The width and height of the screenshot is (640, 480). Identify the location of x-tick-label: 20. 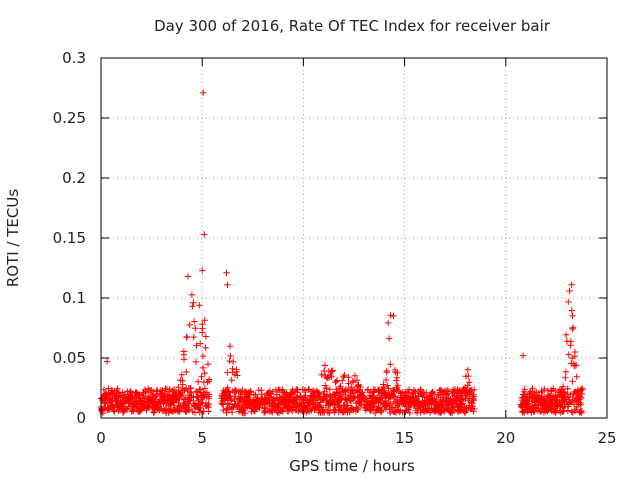
(505, 438).